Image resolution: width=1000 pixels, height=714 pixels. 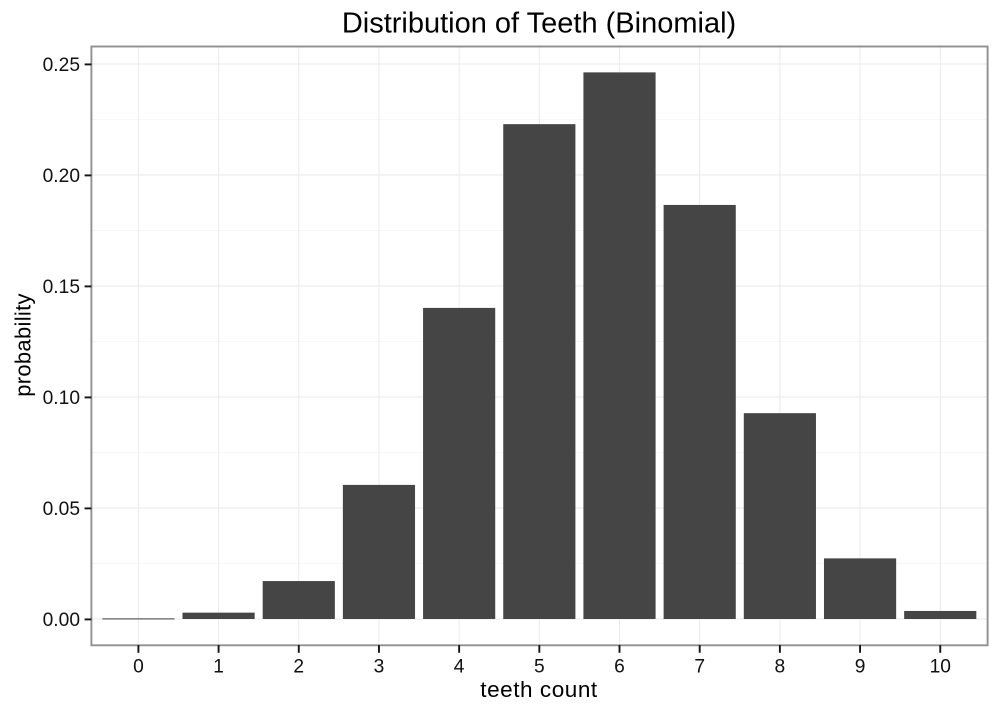 I want to click on svg-text: 8, so click(x=780, y=666).